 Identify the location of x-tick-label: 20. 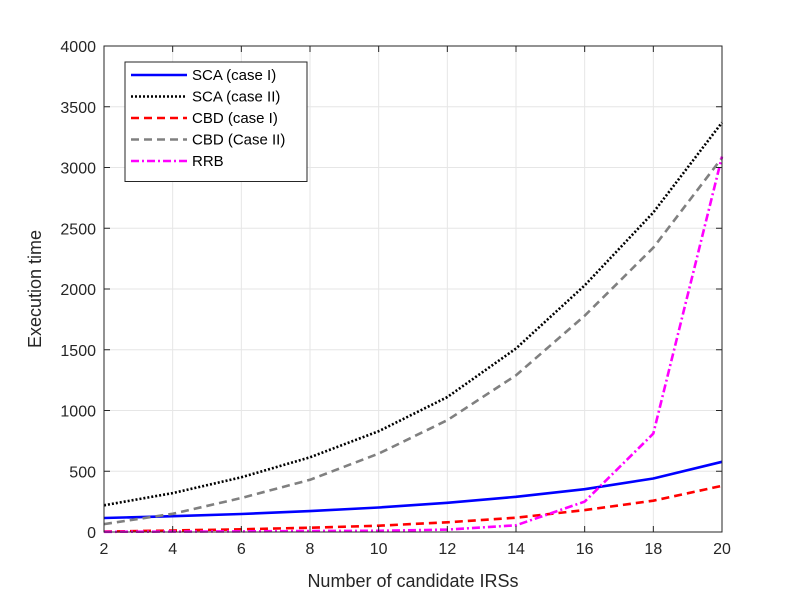
(722, 549).